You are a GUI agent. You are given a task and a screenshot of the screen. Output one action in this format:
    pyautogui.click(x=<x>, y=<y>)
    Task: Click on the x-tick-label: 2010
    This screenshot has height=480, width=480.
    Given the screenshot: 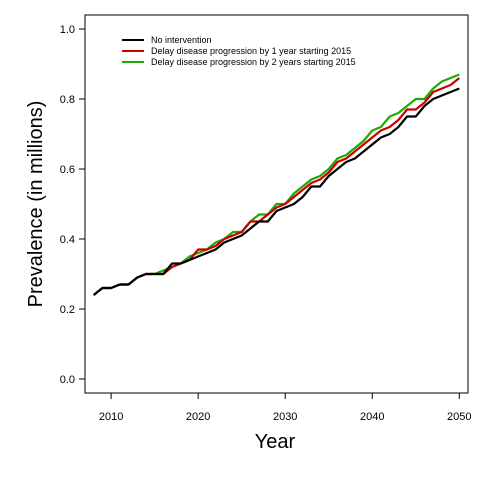 What is the action you would take?
    pyautogui.click(x=111, y=417)
    